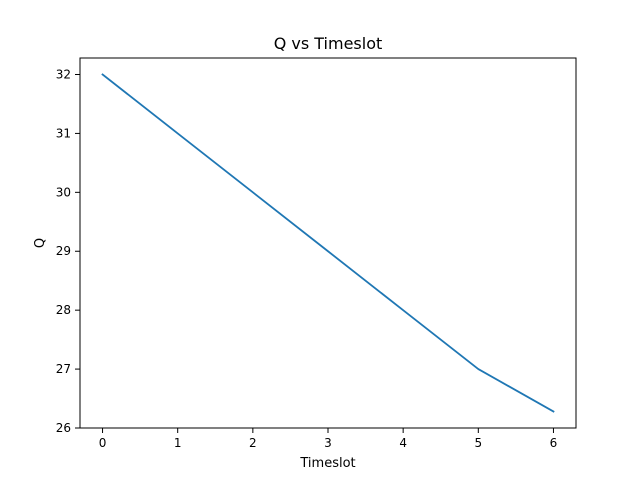 The height and width of the screenshot is (485, 640). Describe the element at coordinates (103, 443) in the screenshot. I see `x-tick-label: 0` at that location.